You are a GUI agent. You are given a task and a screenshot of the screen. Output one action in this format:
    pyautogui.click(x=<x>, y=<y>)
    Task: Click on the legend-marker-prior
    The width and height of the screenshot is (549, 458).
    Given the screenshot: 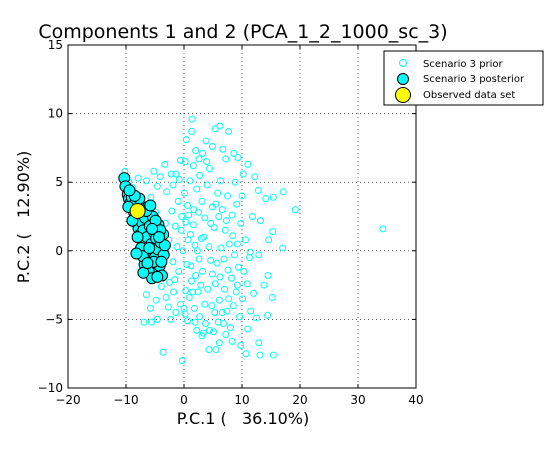 What is the action you would take?
    pyautogui.click(x=403, y=63)
    